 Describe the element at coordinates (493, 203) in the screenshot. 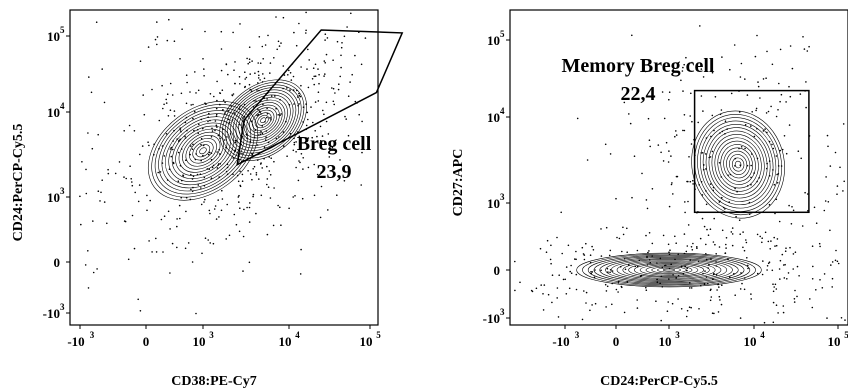

I see `y-tick-label: 10` at that location.